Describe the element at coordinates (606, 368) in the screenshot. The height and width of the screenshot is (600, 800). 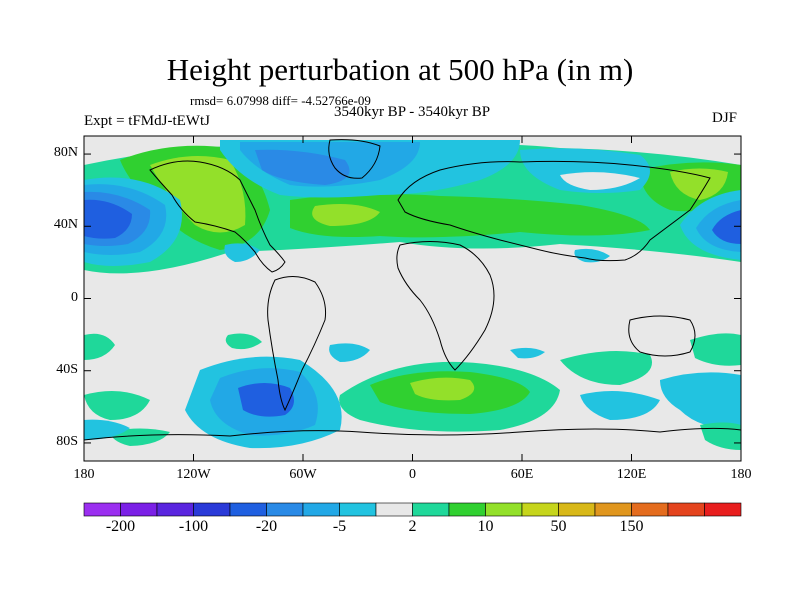
I see `contour-sind-pos` at that location.